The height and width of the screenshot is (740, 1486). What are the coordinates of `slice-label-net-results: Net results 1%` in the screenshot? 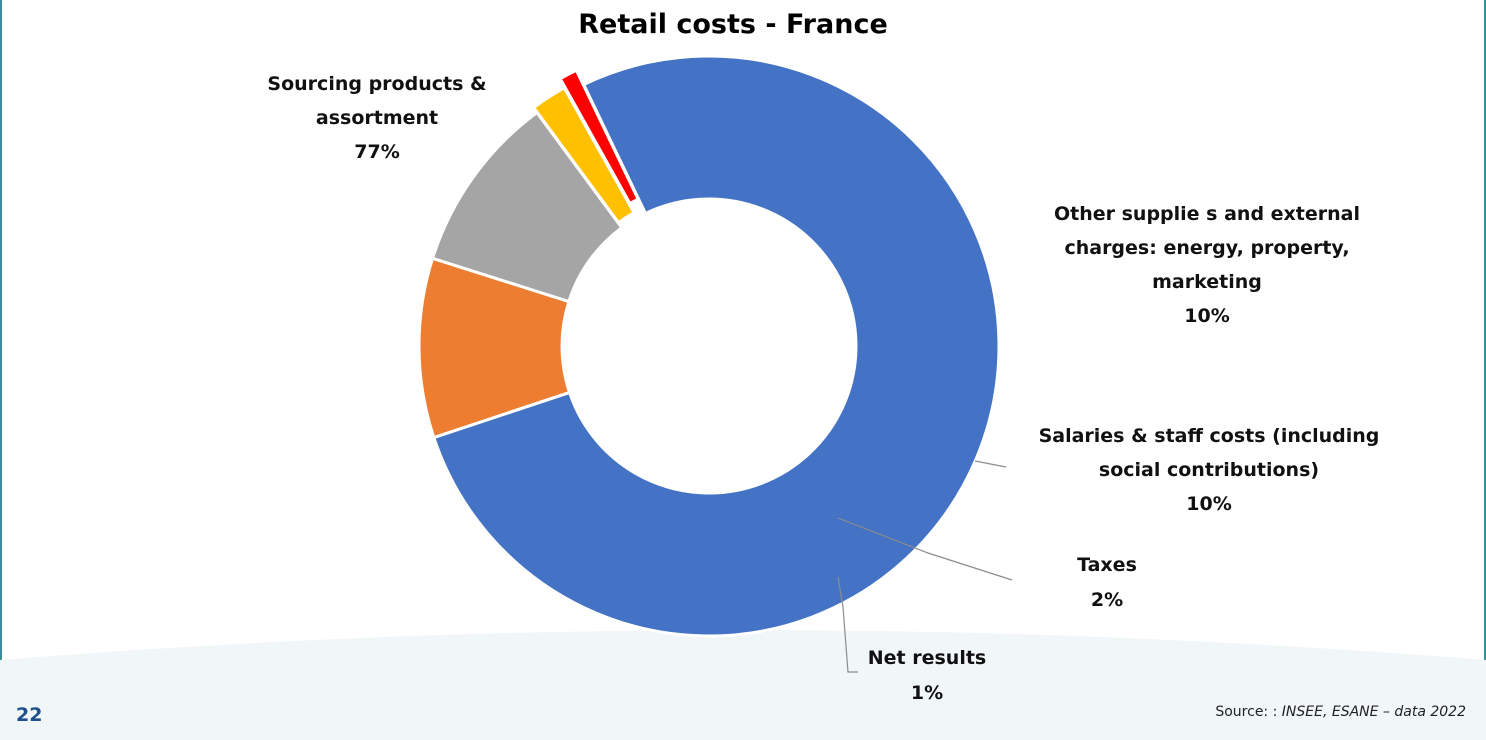 It's located at (927, 675).